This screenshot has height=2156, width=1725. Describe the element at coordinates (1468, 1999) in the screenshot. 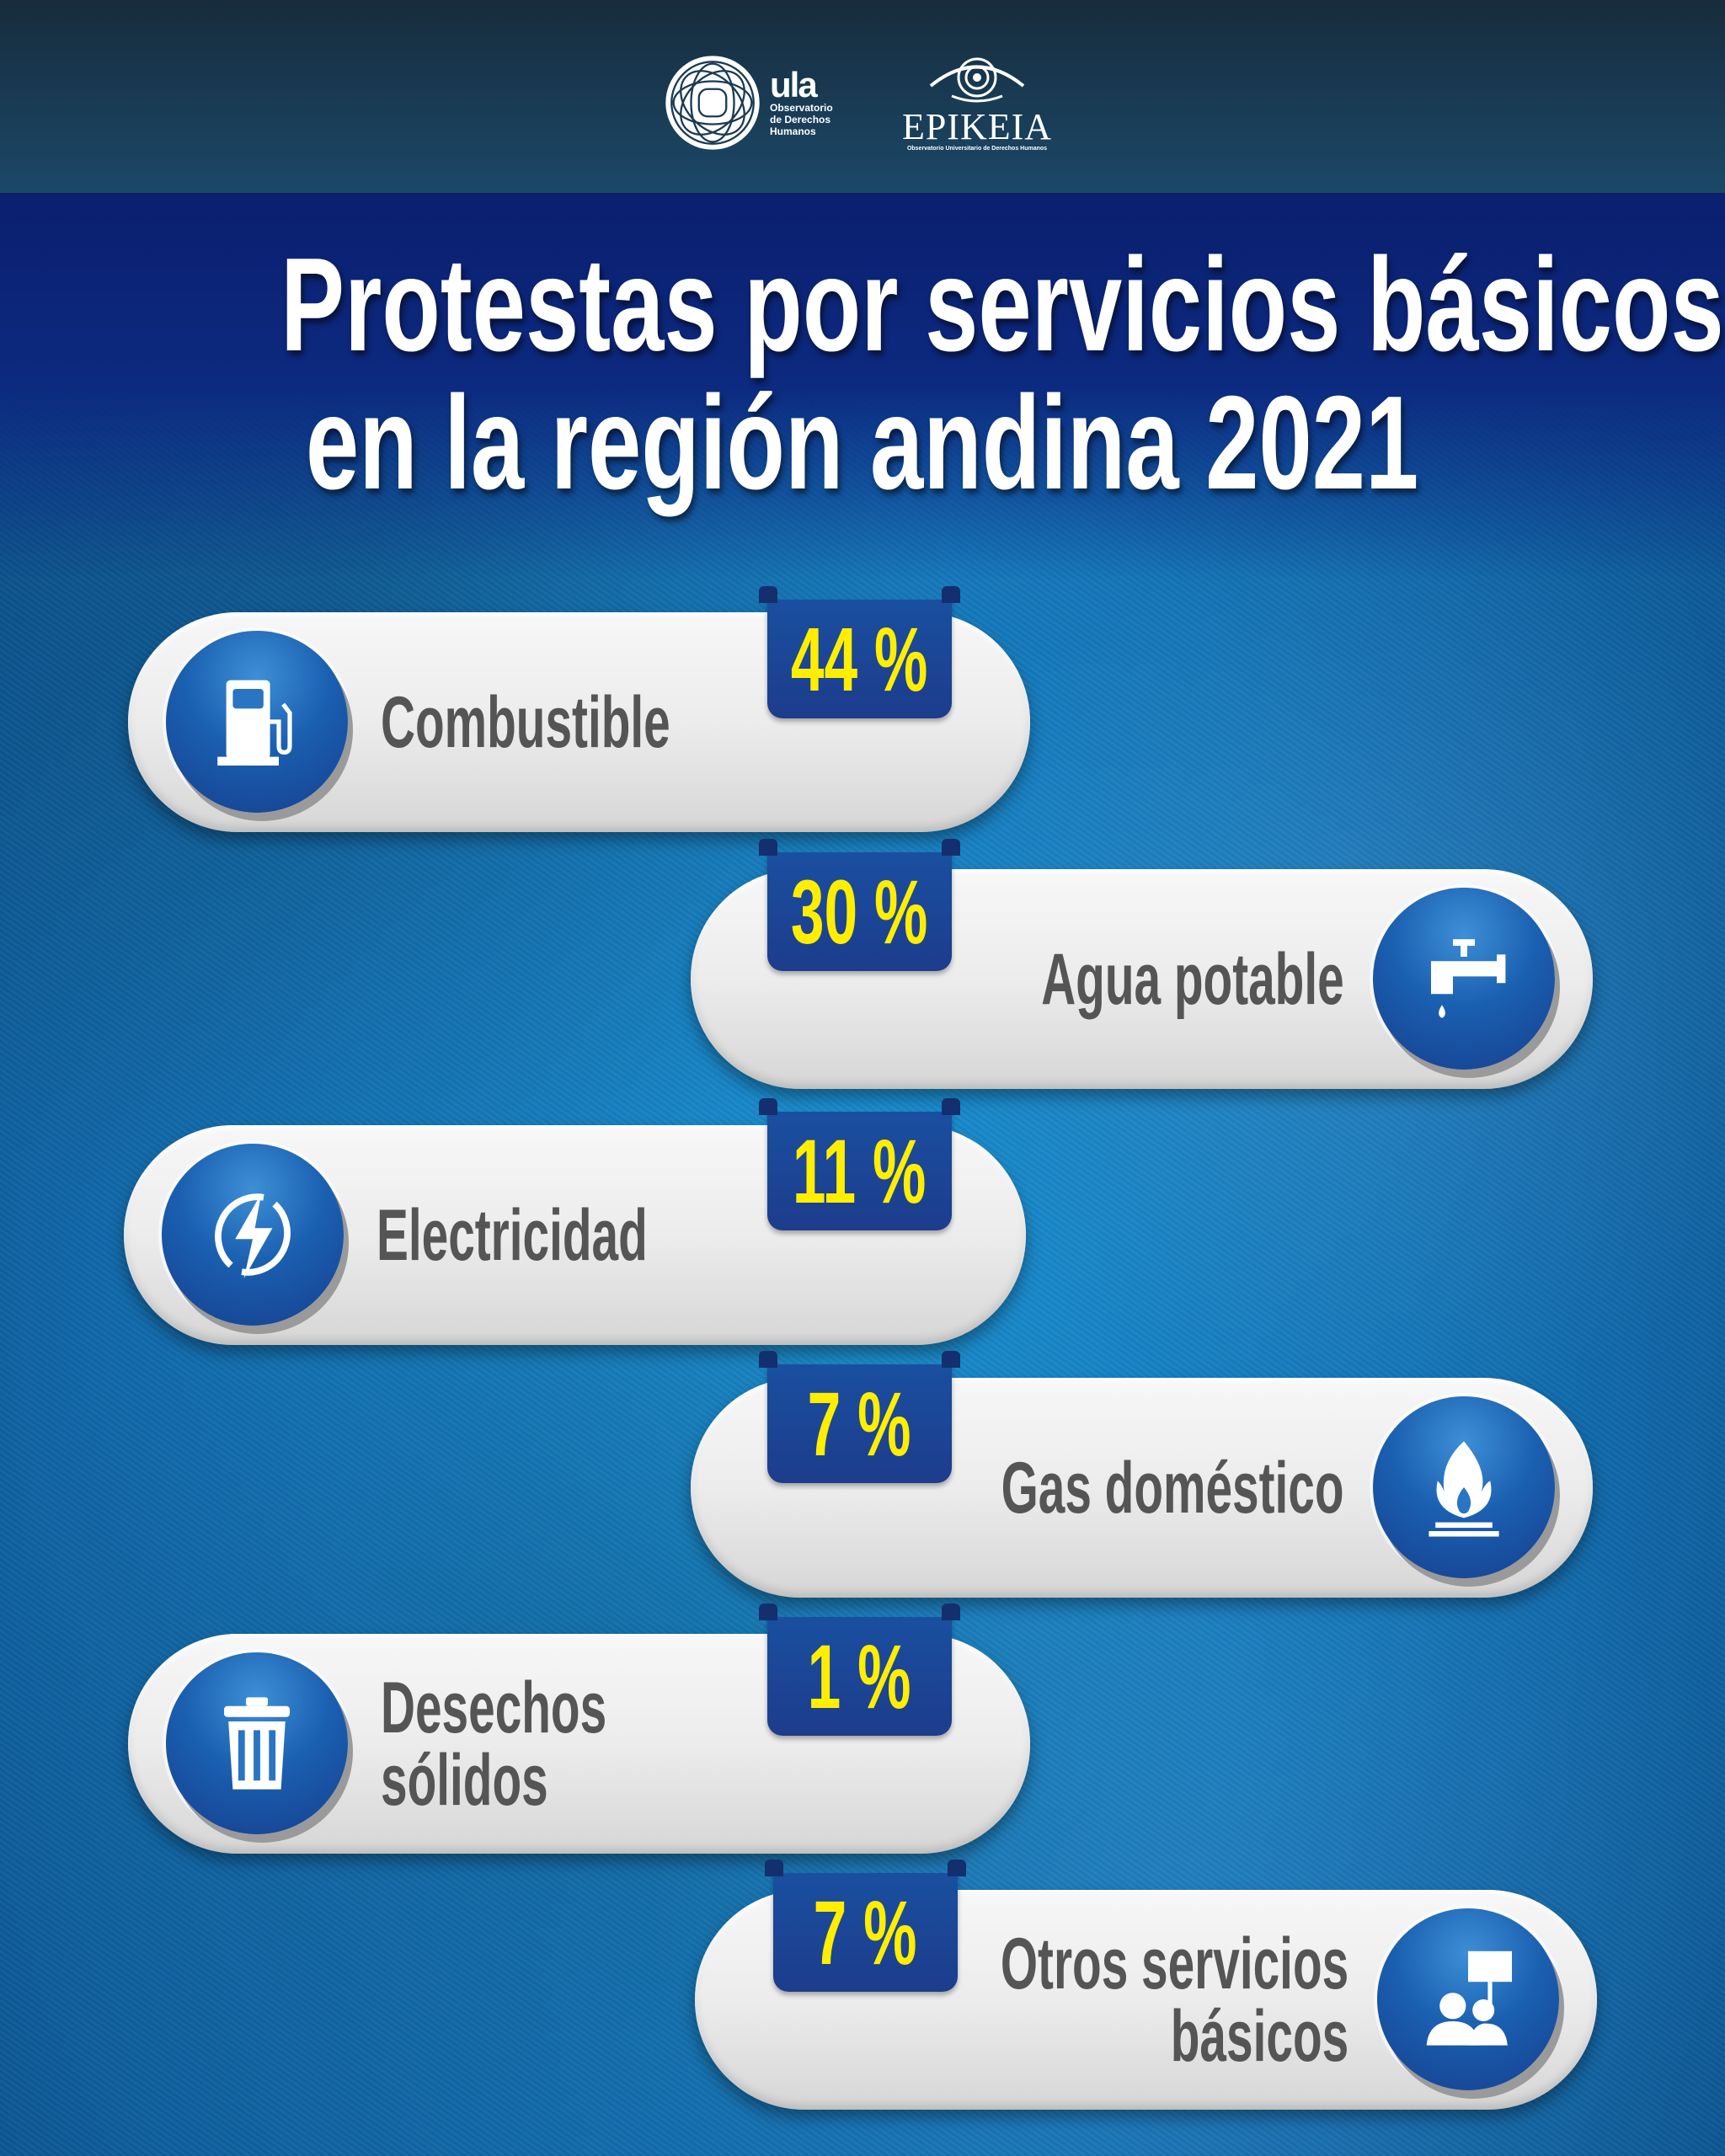

I see `protest-people-icon` at that location.